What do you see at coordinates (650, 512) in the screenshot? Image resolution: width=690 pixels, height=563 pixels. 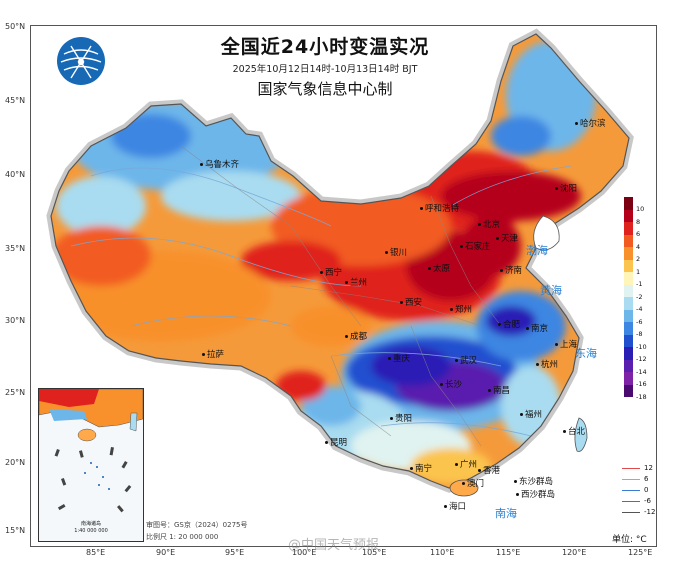 I see `contour-legend-label: -12` at bounding box center [650, 512].